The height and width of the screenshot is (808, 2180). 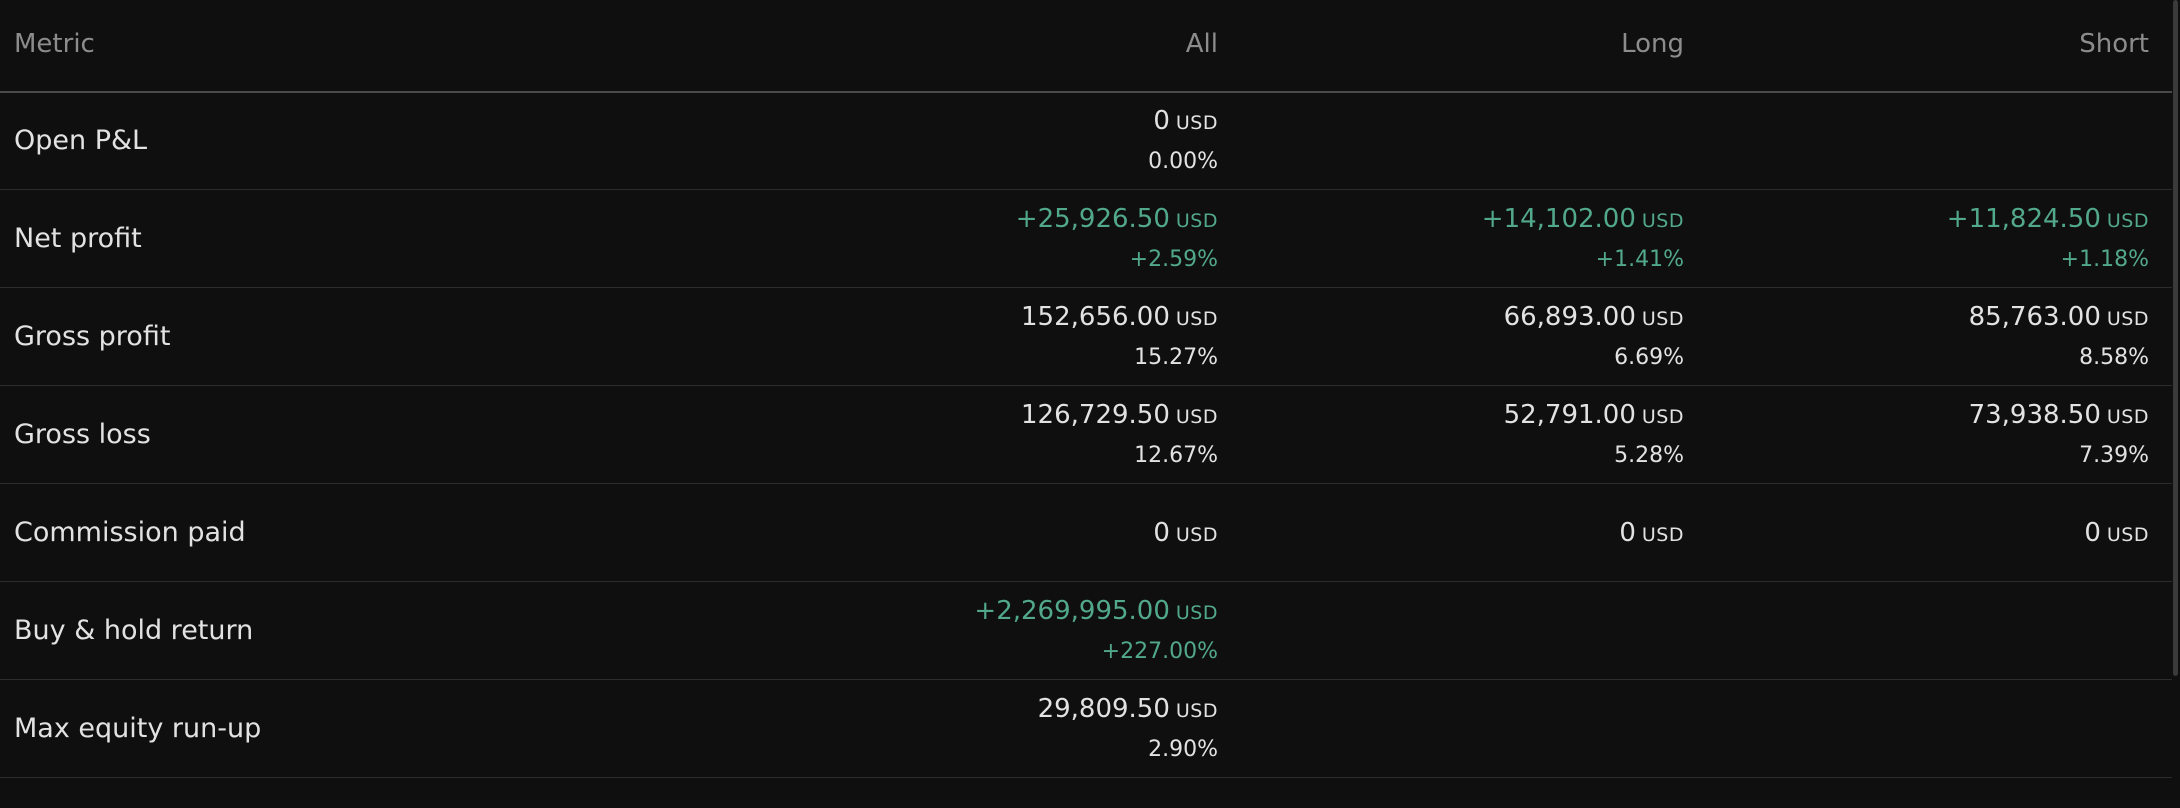 I want to click on column-header: Short, so click(x=2114, y=44).